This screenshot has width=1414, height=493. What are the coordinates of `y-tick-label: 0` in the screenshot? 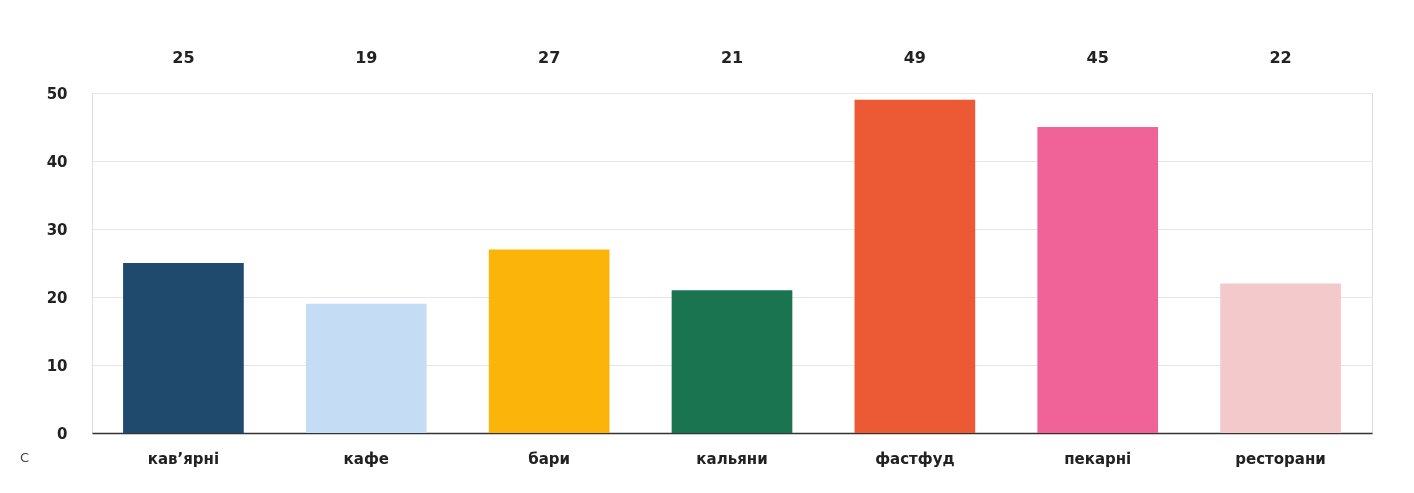 It's located at (62, 433).